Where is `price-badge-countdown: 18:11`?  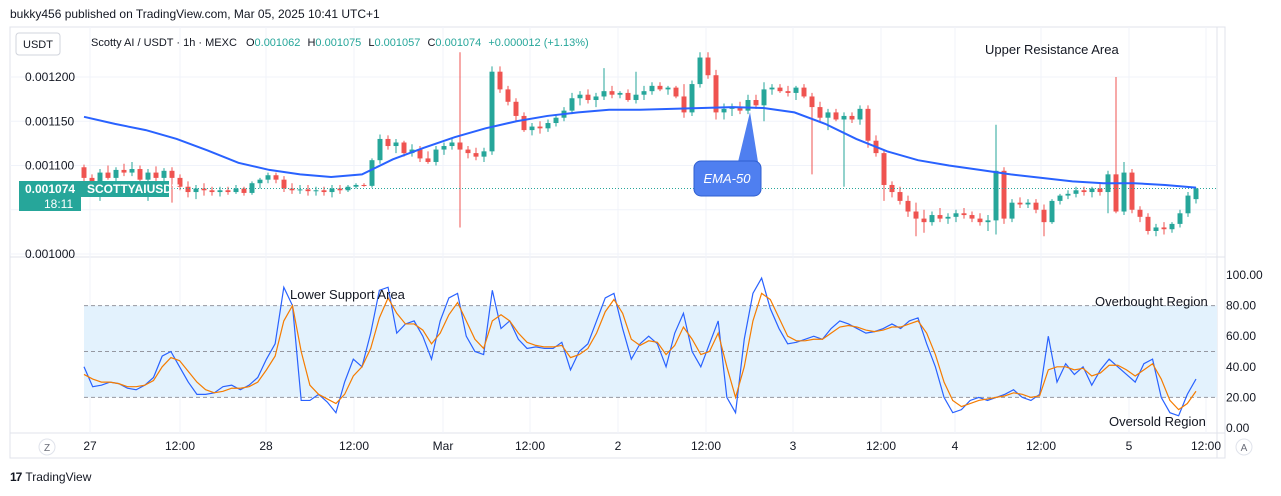
price-badge-countdown: 18:11 is located at coordinates (58, 204).